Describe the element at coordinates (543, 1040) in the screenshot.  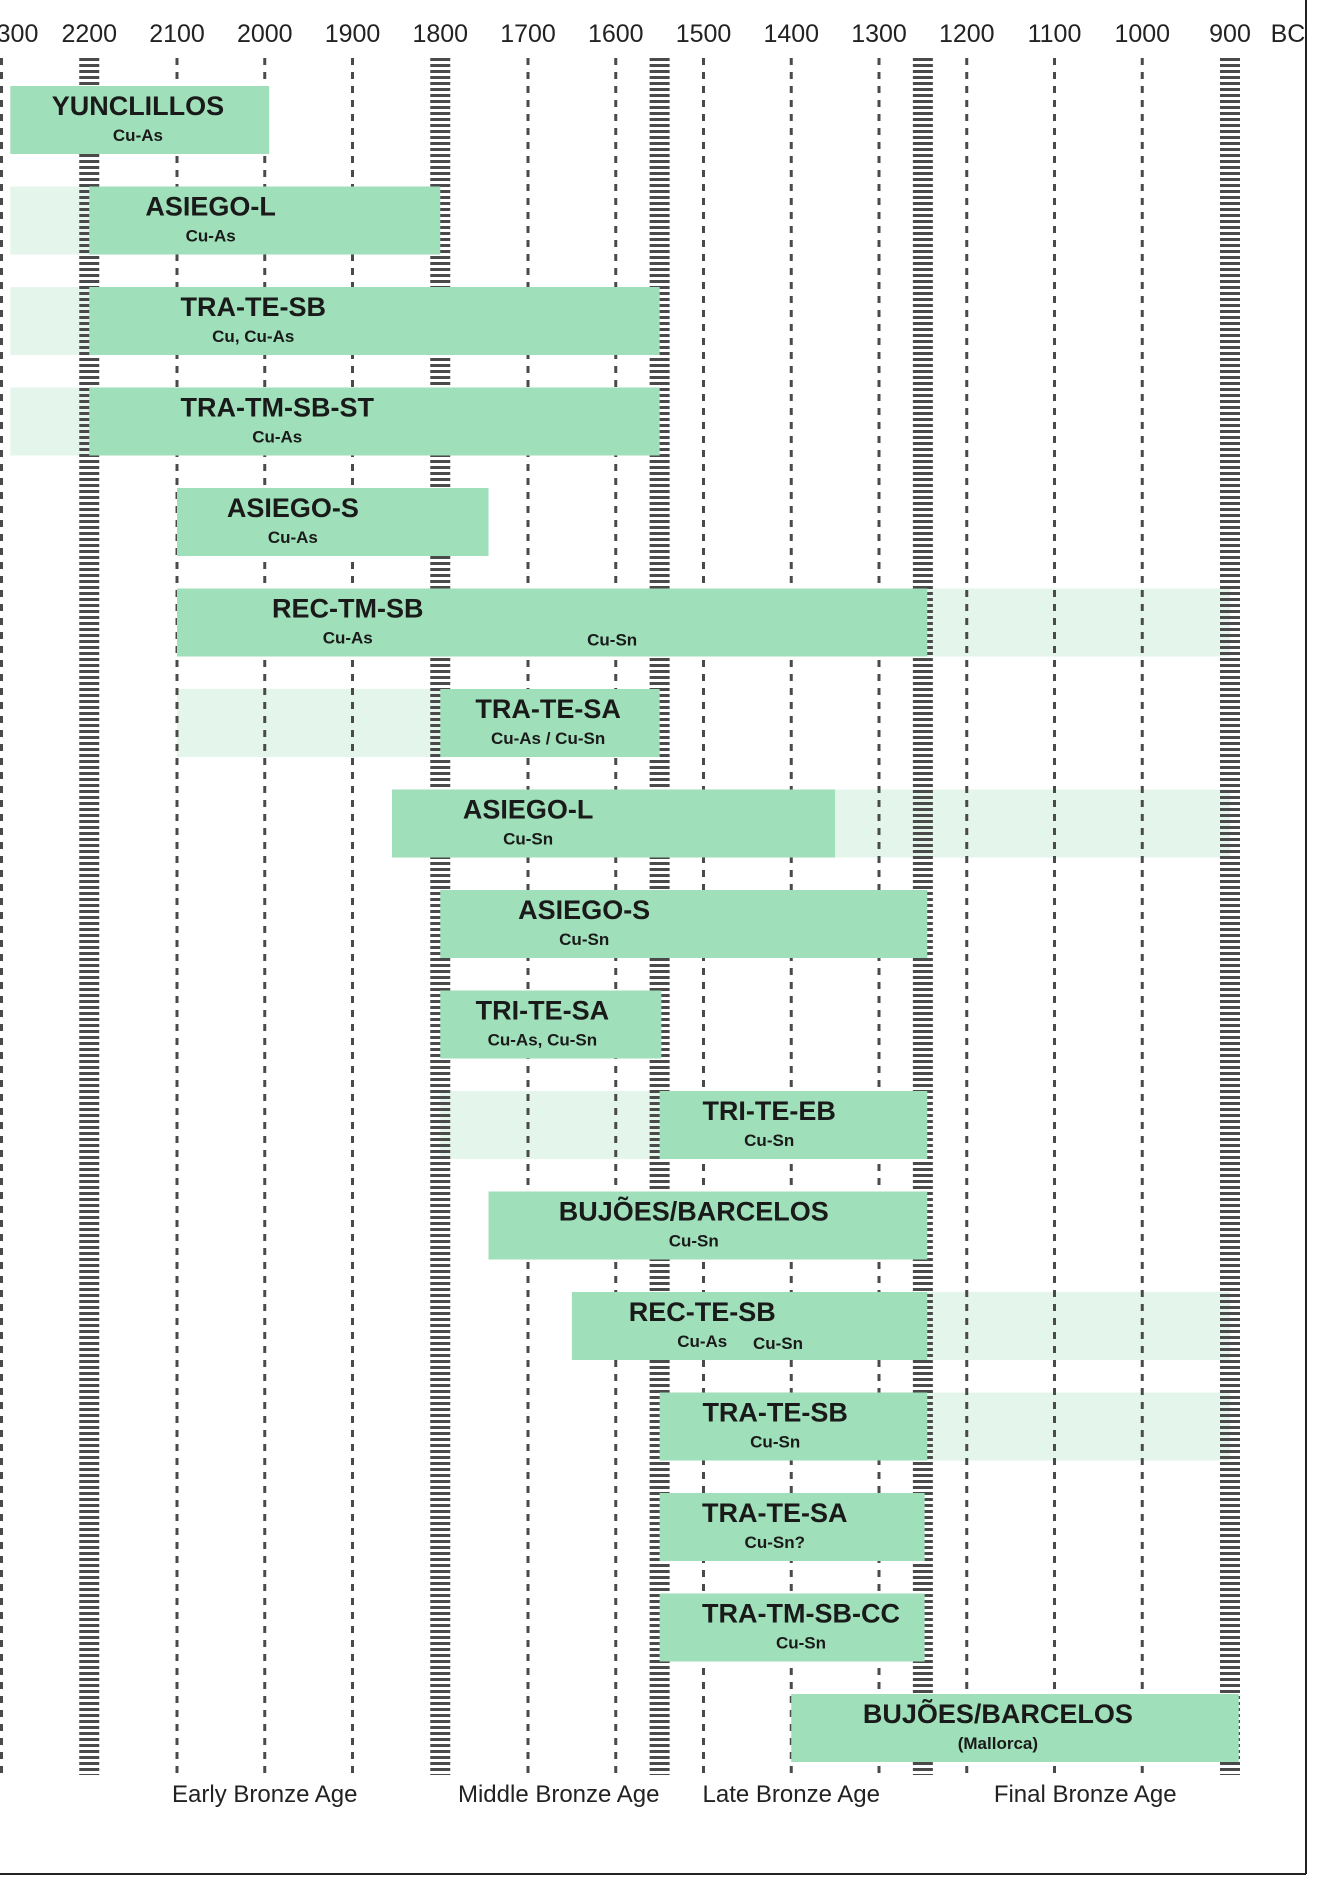
I see `bar-composition-label: Cu-As, Cu-Sn` at that location.